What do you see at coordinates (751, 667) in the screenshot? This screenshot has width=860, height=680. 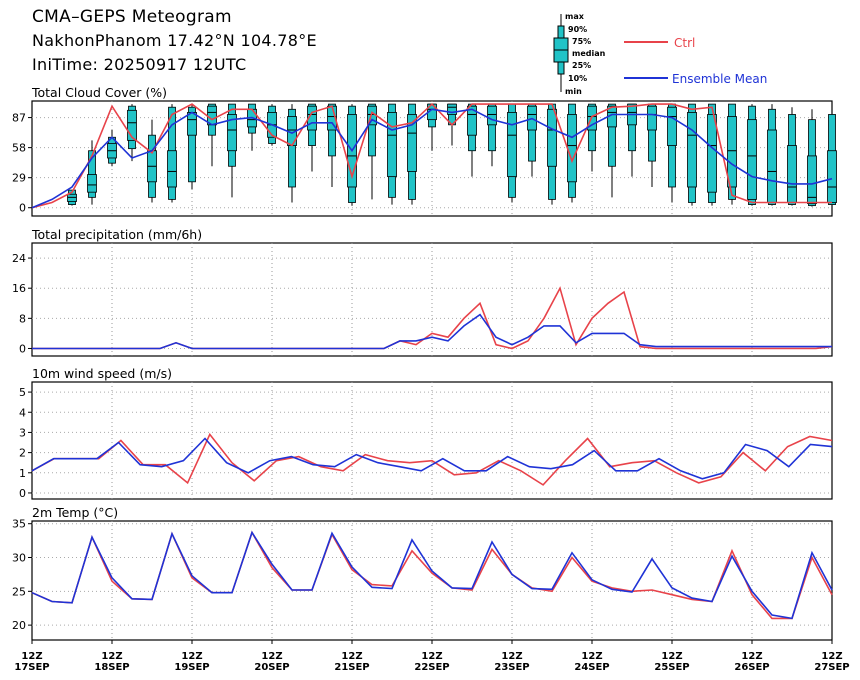 I see `x-tick-date: 26SEP` at bounding box center [751, 667].